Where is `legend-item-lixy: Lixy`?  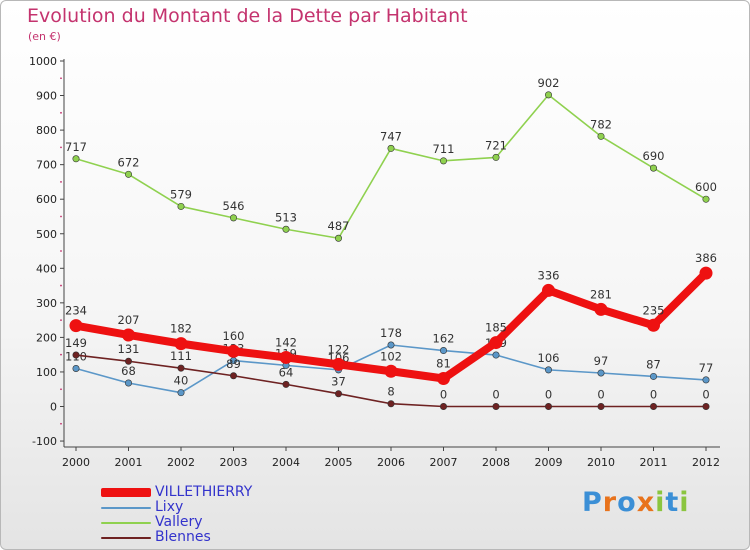 legend-item-lixy: Lixy is located at coordinates (201, 507).